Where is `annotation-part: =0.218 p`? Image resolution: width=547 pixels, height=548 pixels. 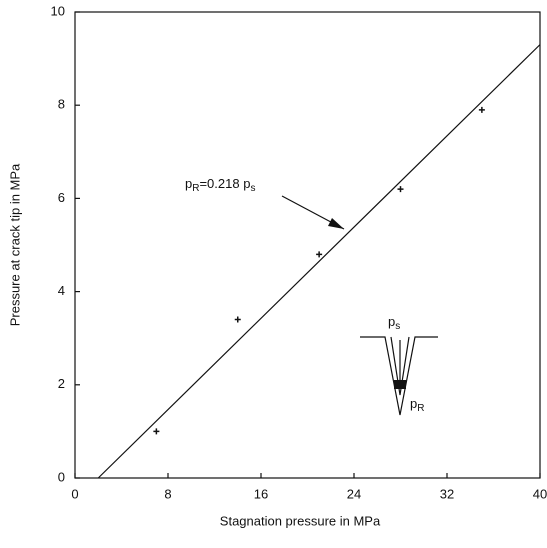
annotation-part: =0.218 p is located at coordinates (224, 183).